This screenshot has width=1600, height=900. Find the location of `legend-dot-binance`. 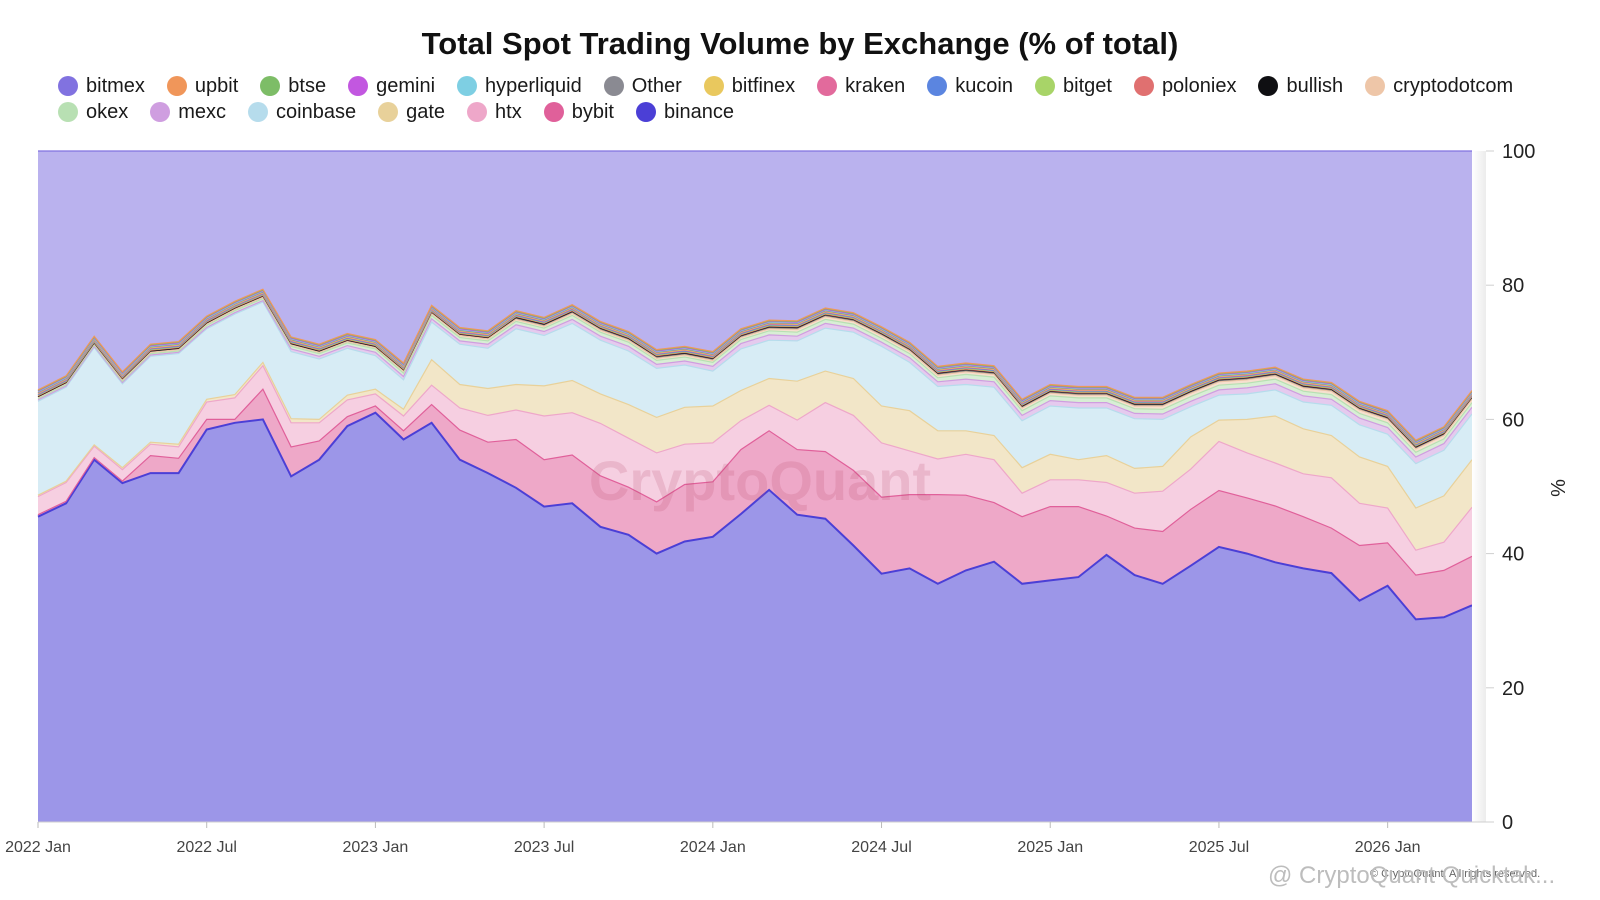

legend-dot-binance is located at coordinates (645, 112).